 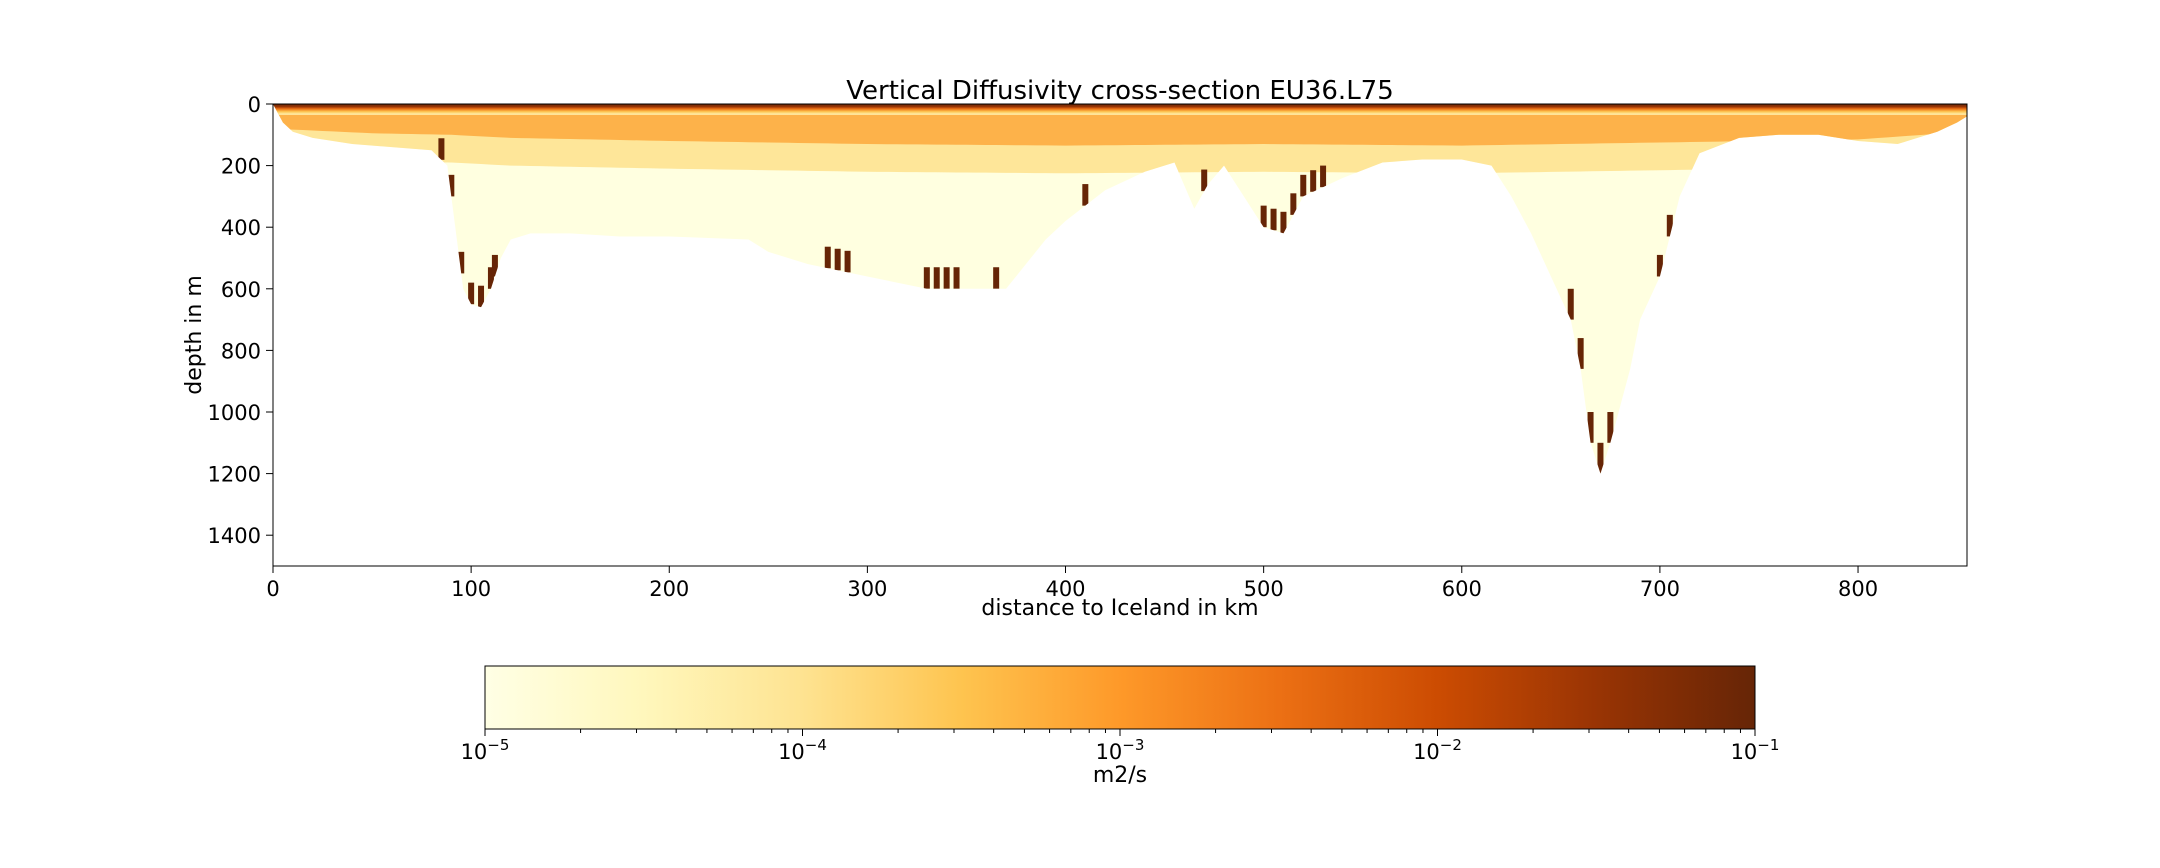 I want to click on x-tick-label: 400, so click(x=1065, y=589).